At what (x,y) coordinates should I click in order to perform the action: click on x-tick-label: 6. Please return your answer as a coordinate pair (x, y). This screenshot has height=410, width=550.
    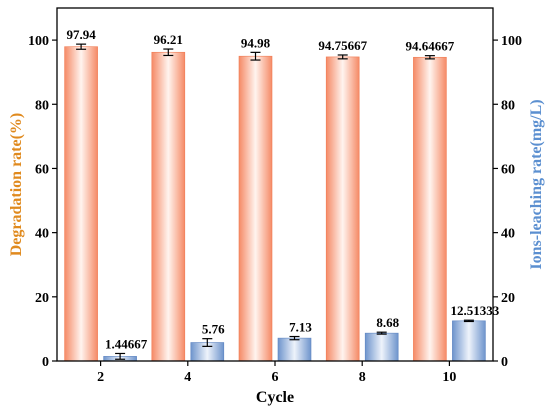
    Looking at the image, I should click on (275, 377).